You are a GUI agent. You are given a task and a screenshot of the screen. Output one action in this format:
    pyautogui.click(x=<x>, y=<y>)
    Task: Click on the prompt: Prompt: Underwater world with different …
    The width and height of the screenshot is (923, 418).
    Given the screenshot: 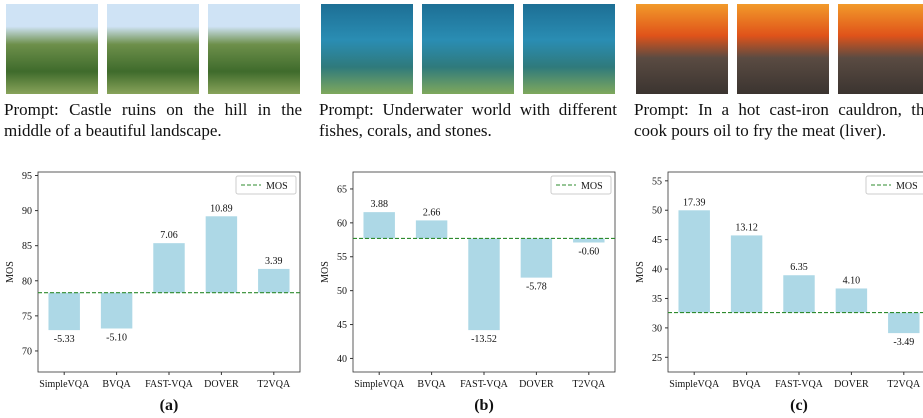 What is the action you would take?
    pyautogui.click(x=468, y=120)
    